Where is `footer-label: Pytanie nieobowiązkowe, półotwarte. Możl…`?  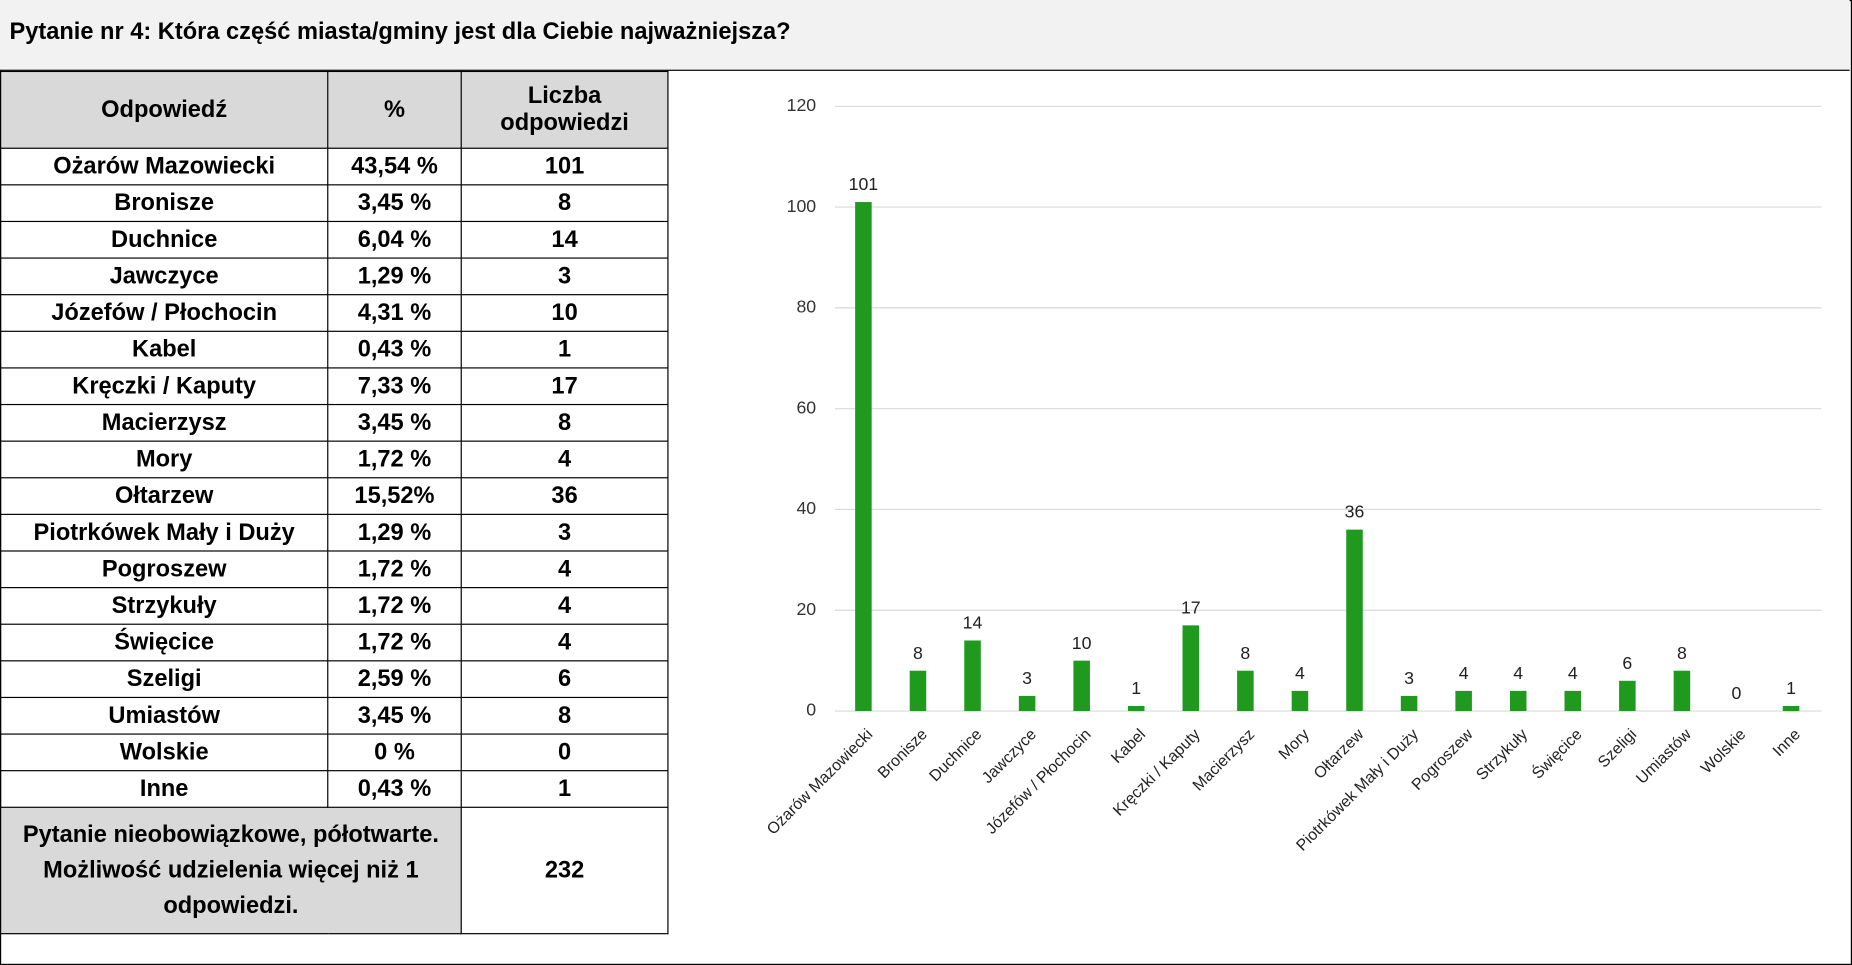
footer-label: Pytanie nieobowiązkowe, półotwarte. Możl… is located at coordinates (231, 870).